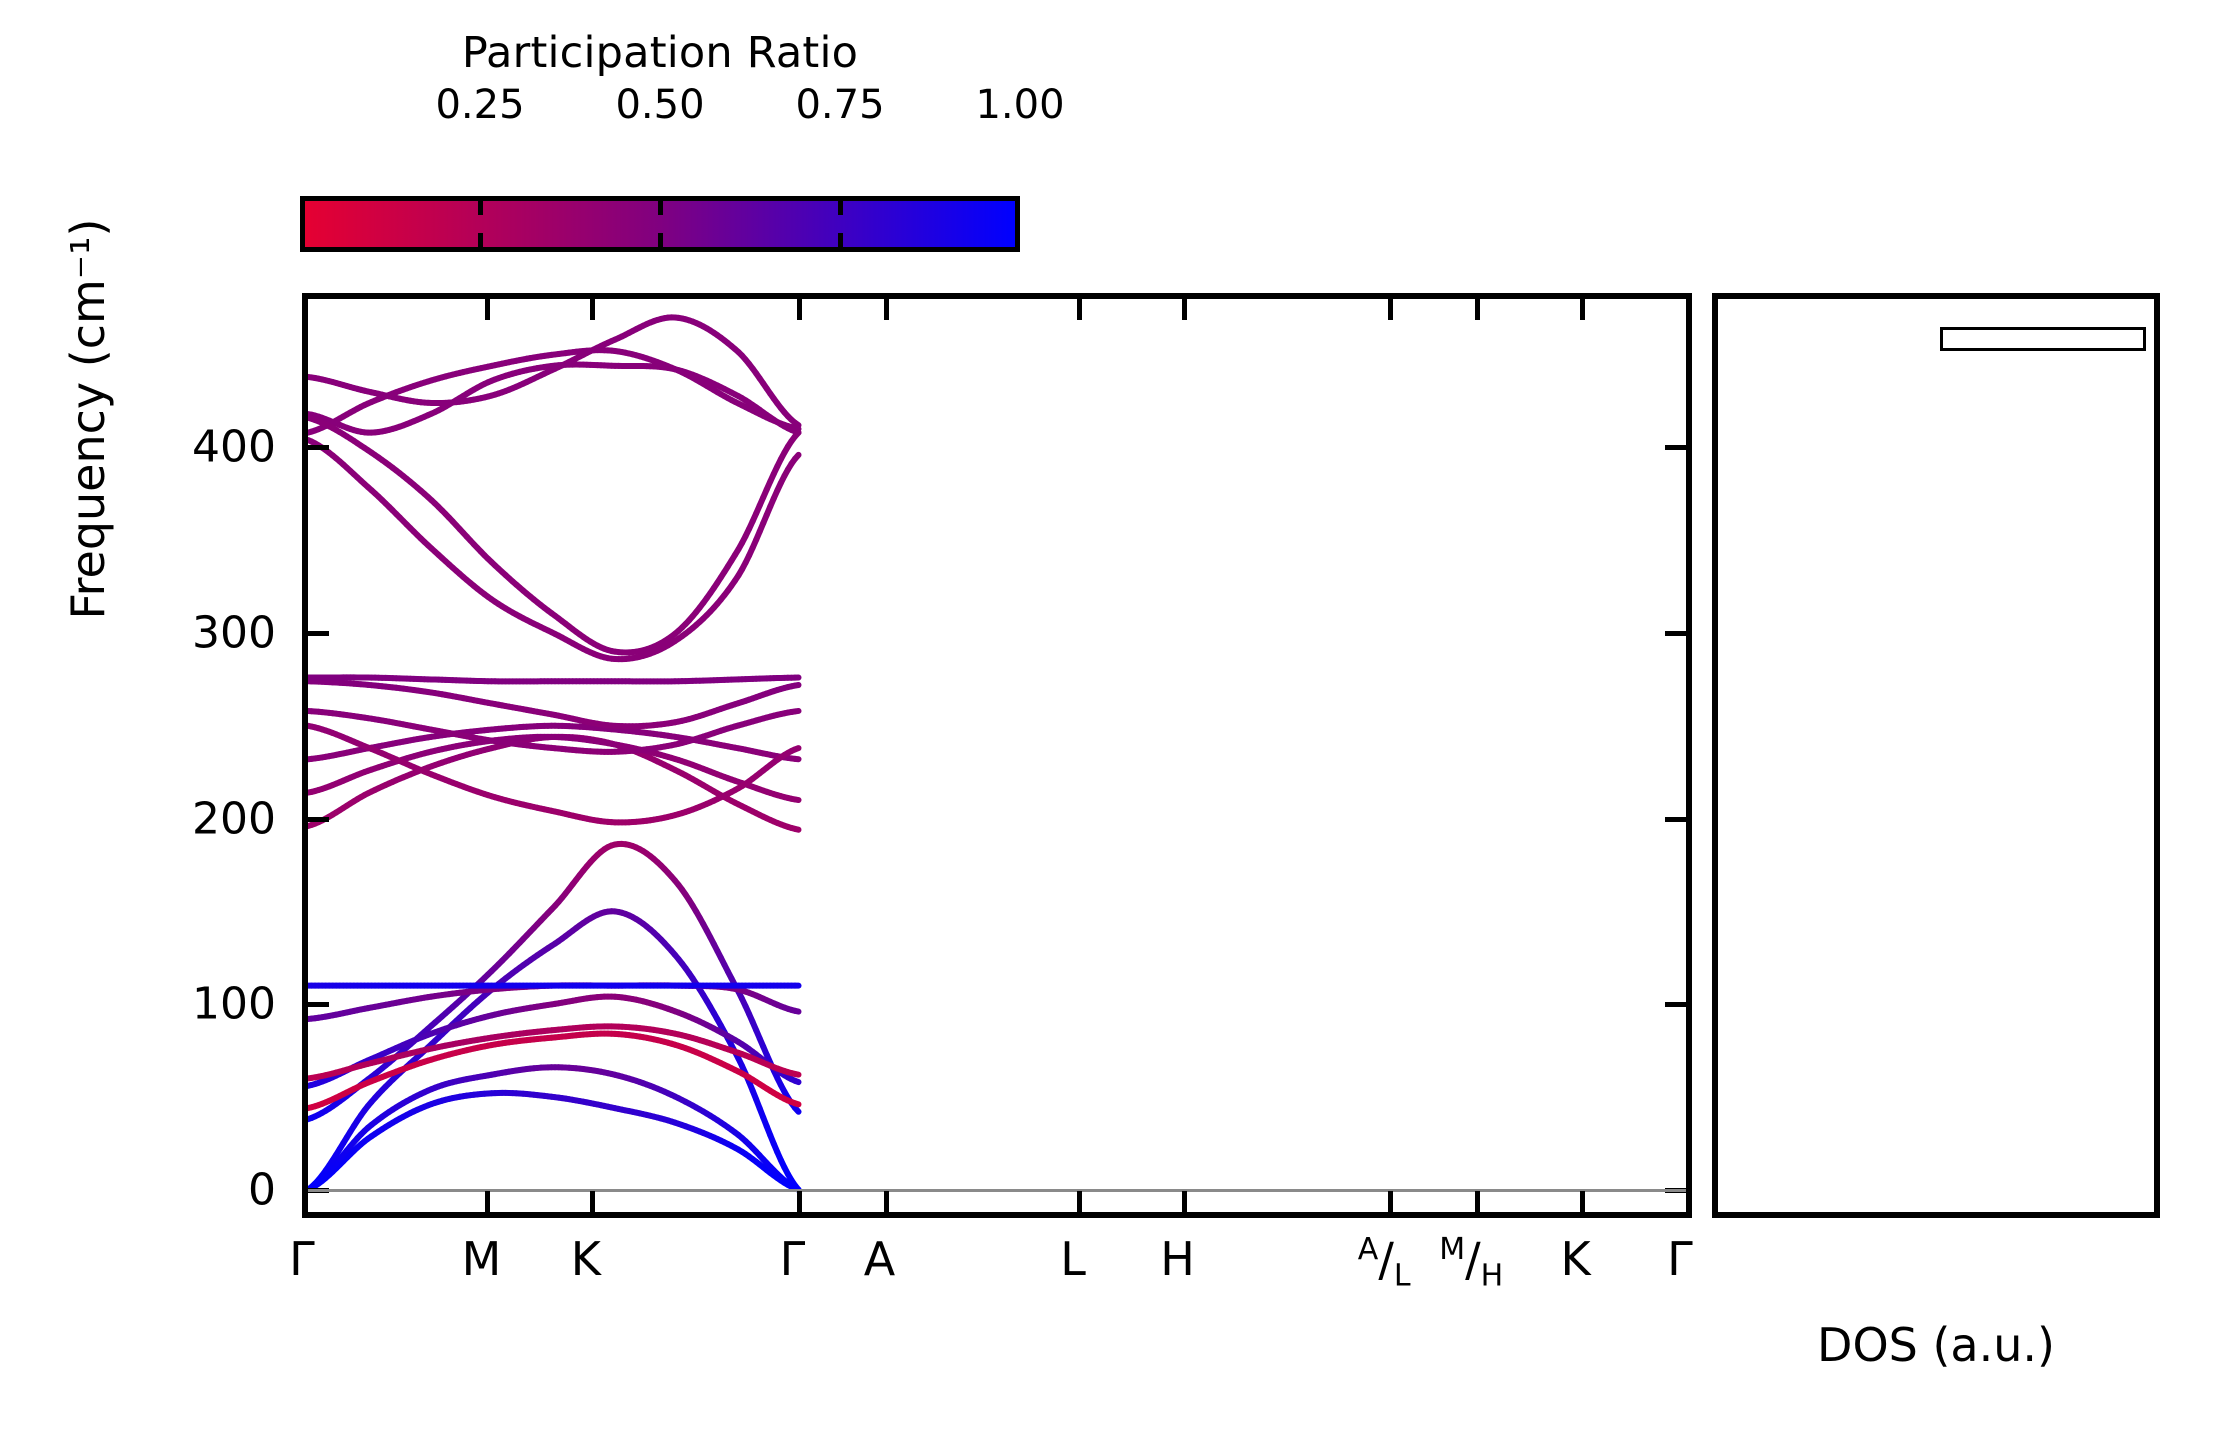 This screenshot has width=2222, height=1455. Describe the element at coordinates (1073, 1259) in the screenshot. I see `x-tick-label-5: L` at that location.